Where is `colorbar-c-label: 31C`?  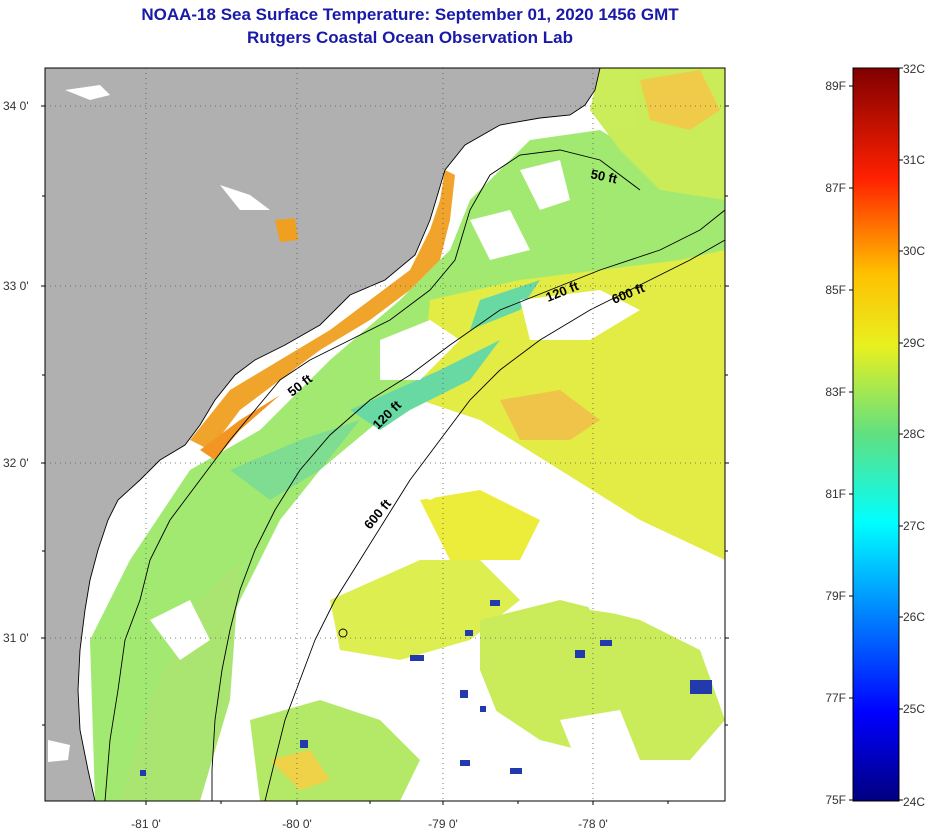 colorbar-c-label: 31C is located at coordinates (914, 160).